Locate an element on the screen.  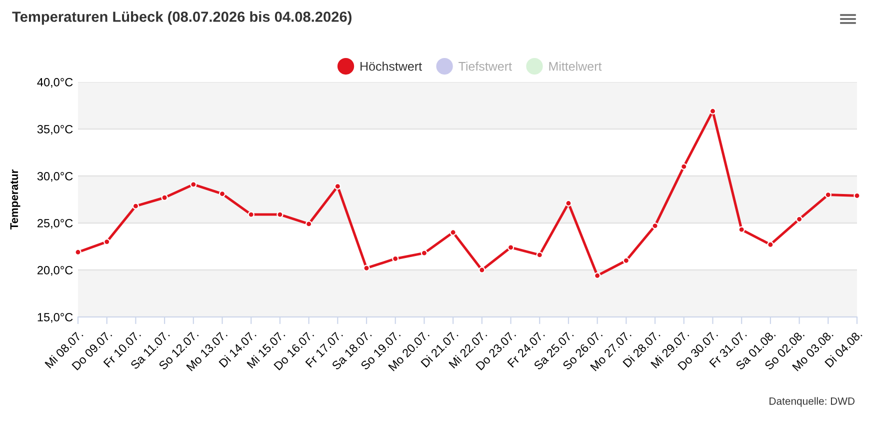
text: Datenquelle: DWD is located at coordinates (812, 402).